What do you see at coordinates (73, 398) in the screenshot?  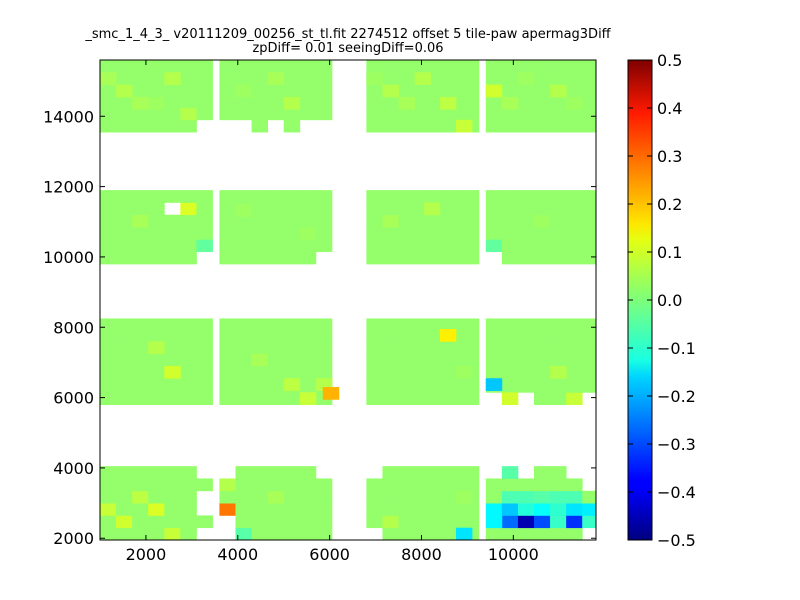 I see `y-tick-label: 6000` at bounding box center [73, 398].